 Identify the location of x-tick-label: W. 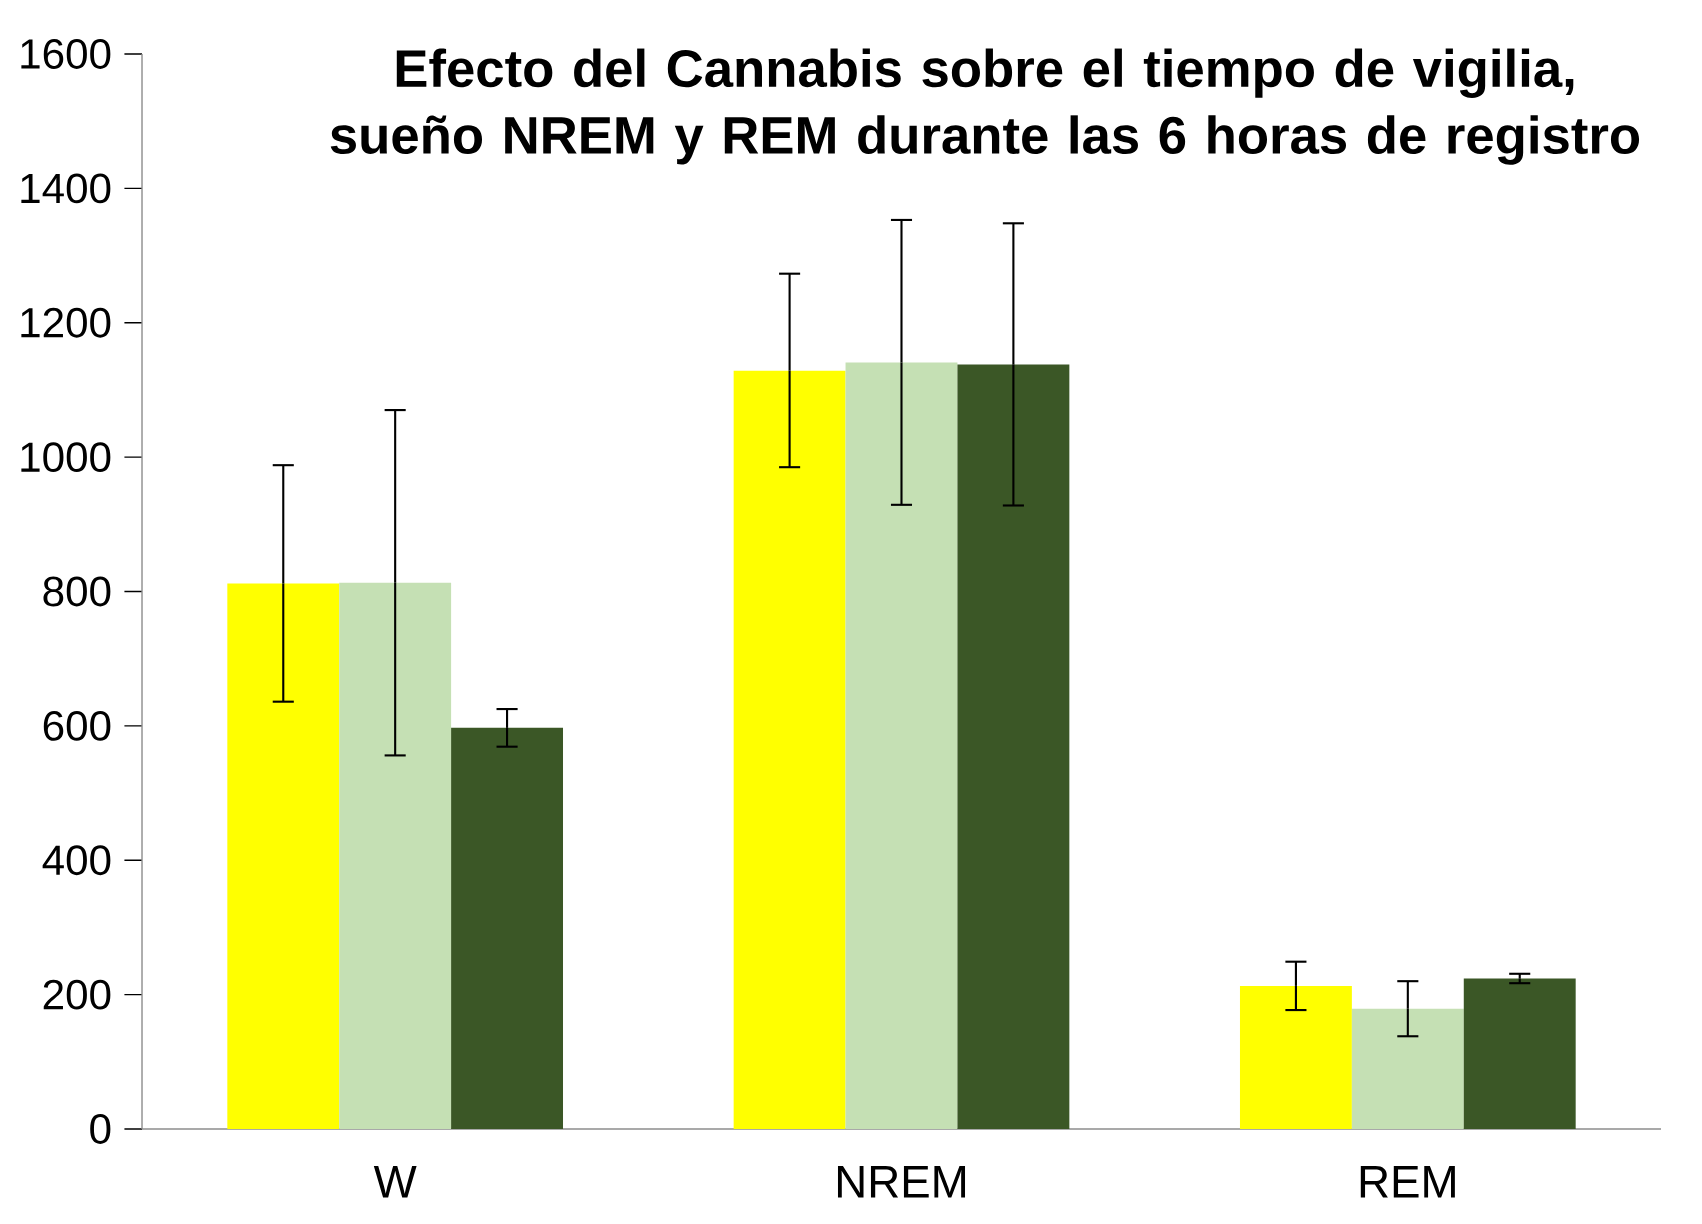
(395, 1182).